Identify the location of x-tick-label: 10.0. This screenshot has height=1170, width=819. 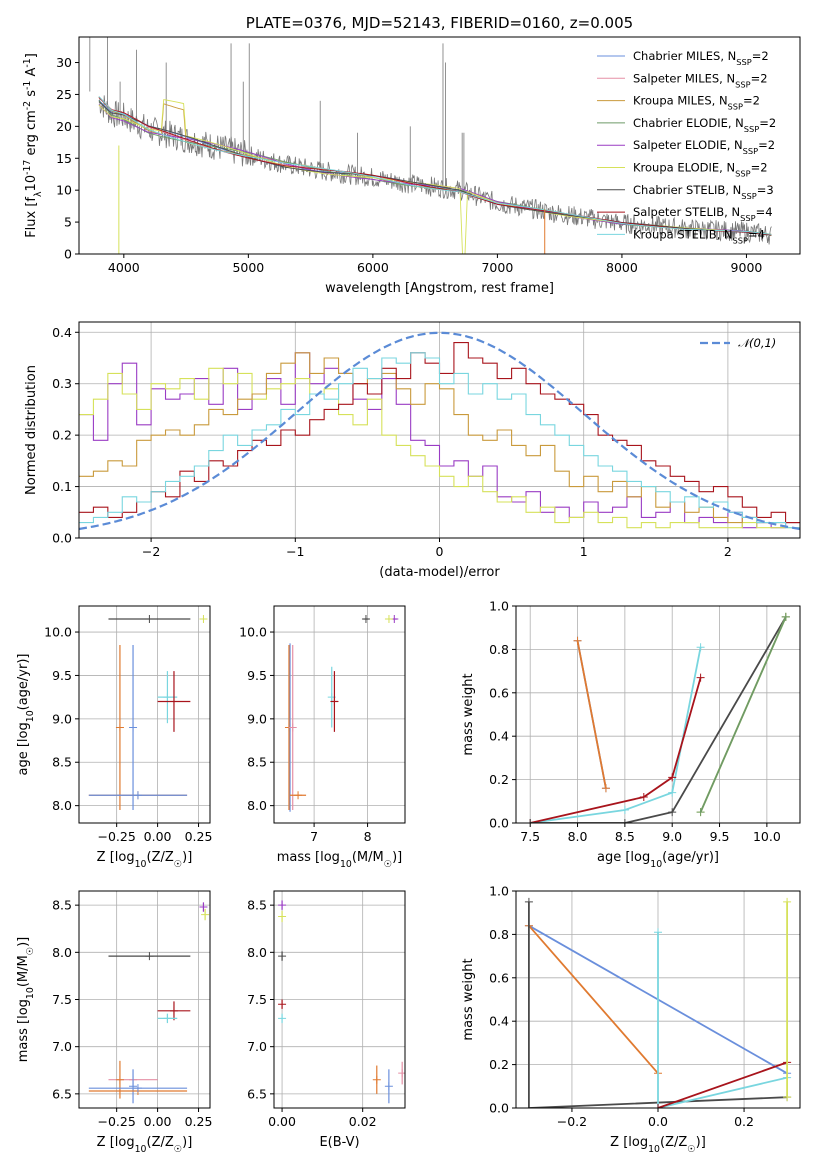
(767, 836).